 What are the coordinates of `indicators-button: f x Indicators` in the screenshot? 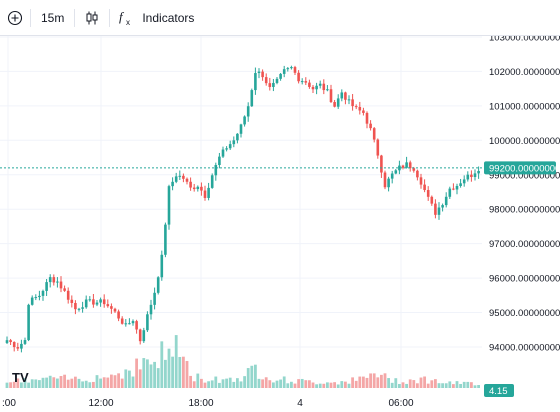 It's located at (156, 18).